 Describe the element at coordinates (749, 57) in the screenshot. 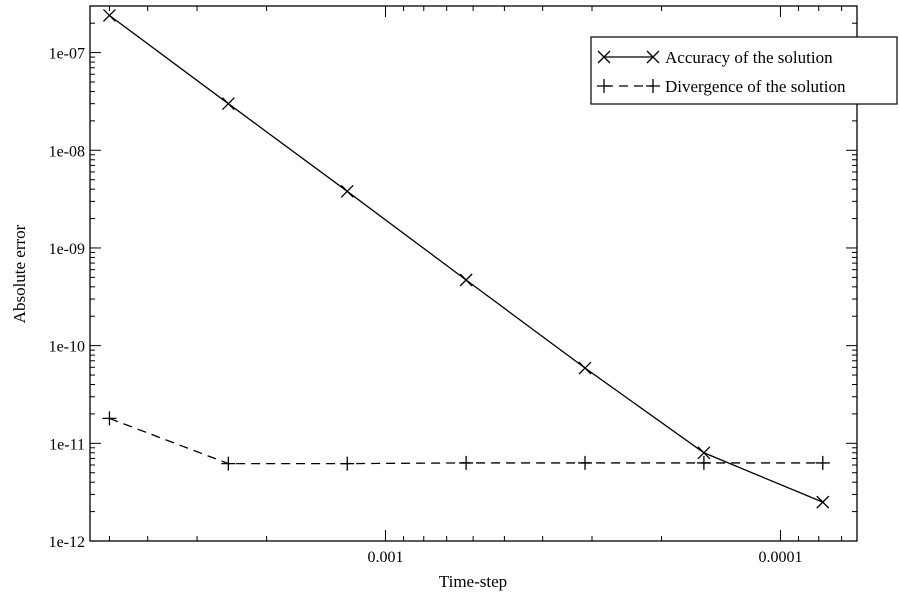

I see `legend-label-1: Accuracy of the solution` at that location.